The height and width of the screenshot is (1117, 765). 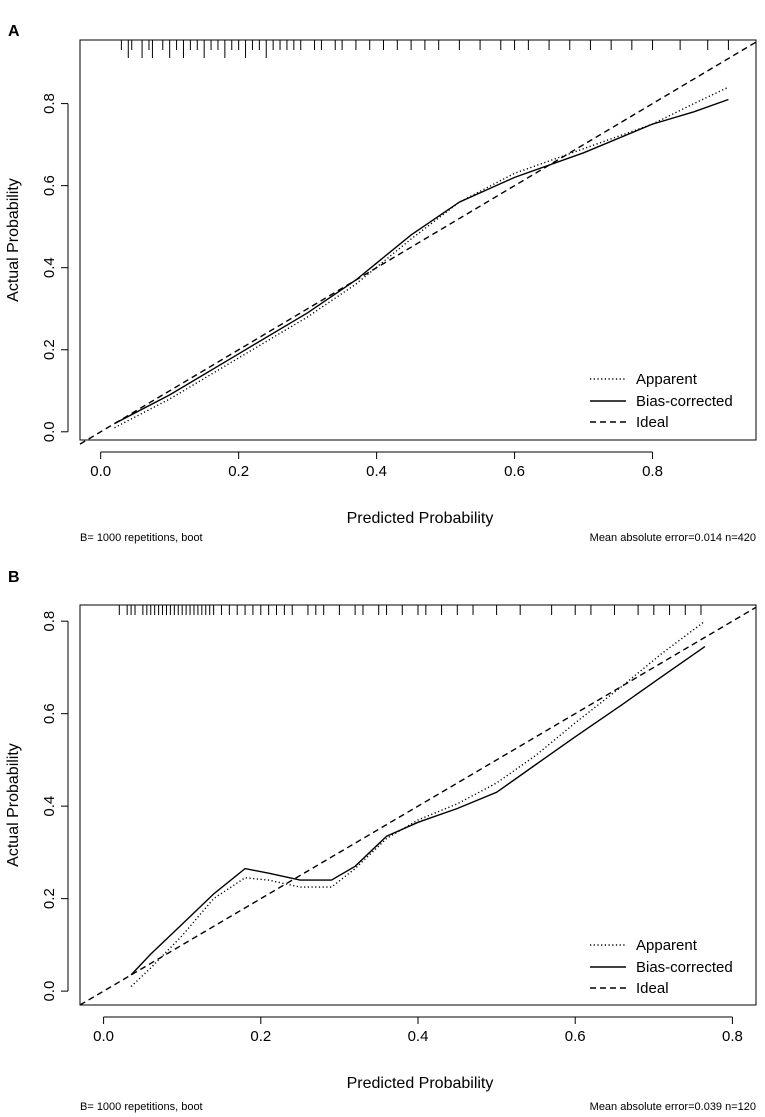 What do you see at coordinates (673, 1107) in the screenshot?
I see `footnote-right: Mean absolute error=0.039 n=120` at bounding box center [673, 1107].